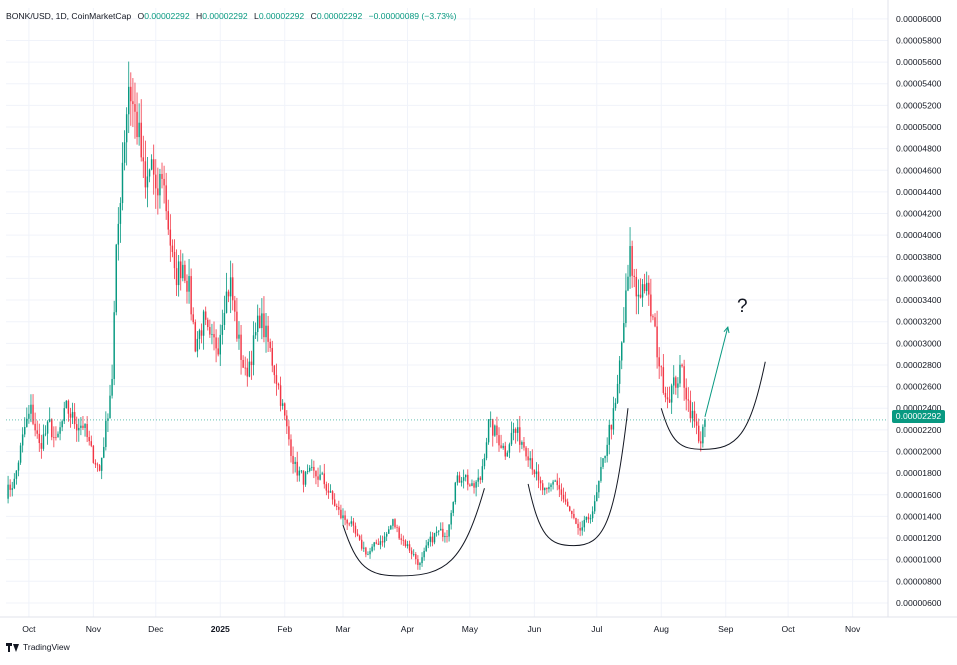 The height and width of the screenshot is (665, 957). Describe the element at coordinates (919, 300) in the screenshot. I see `y-tick-label: 0.00003400` at that location.